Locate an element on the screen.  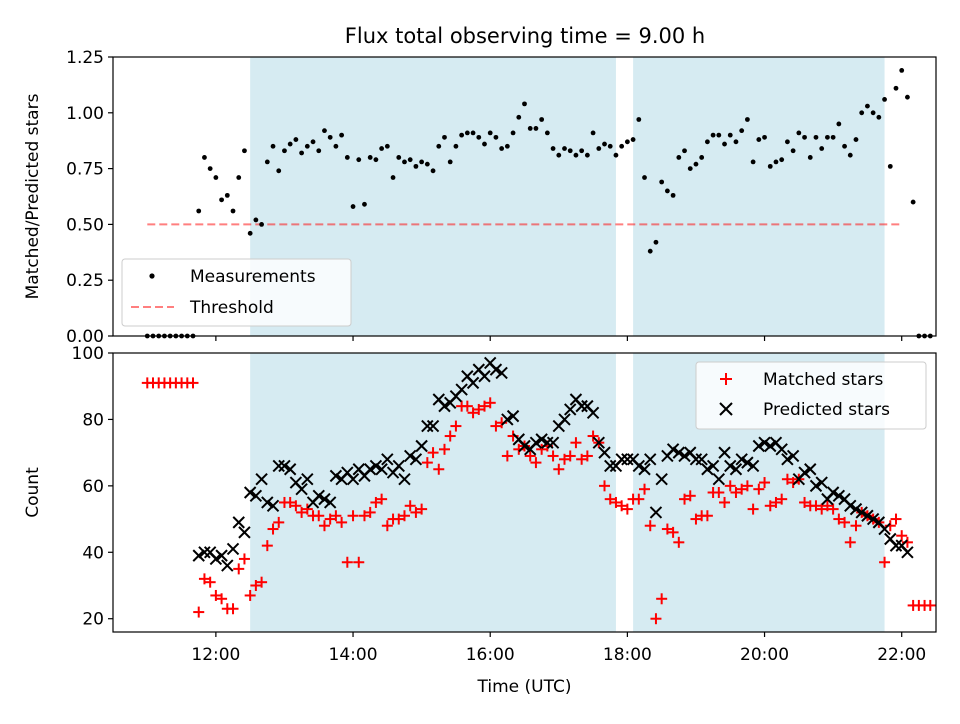
bottom-y-axis-label: Count is located at coordinates (33, 492).